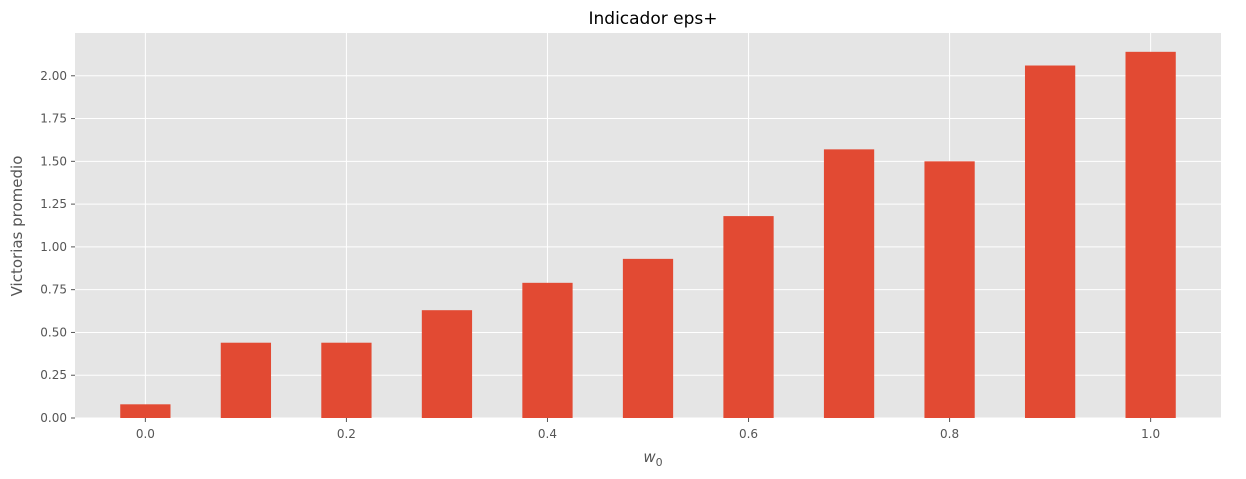 This screenshot has height=479, width=1246. Describe the element at coordinates (648, 429) in the screenshot. I see `x-axis-ticks: 0.0 0.2 0.4 0.6 0.8 1.0` at that location.